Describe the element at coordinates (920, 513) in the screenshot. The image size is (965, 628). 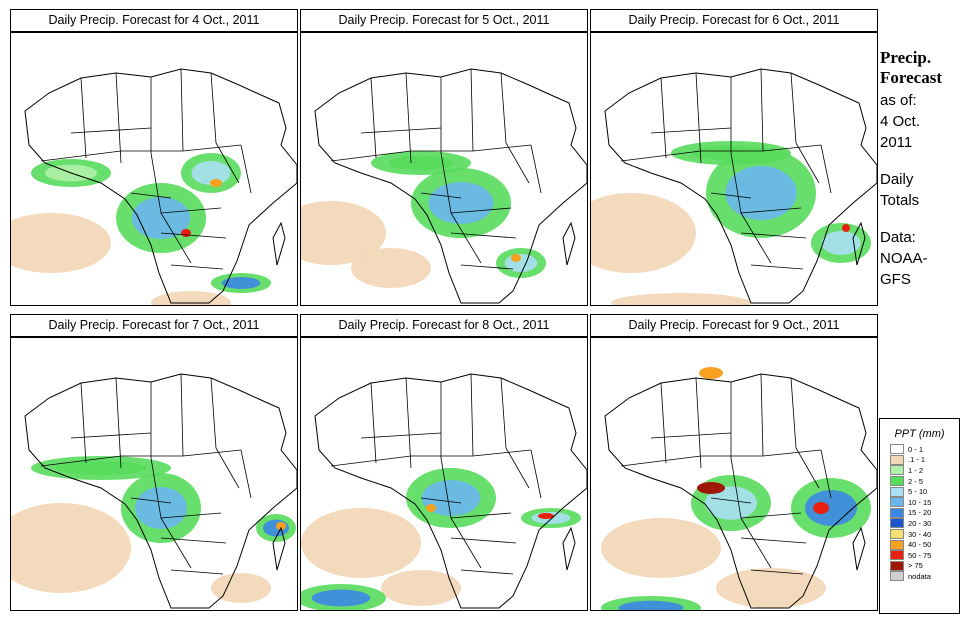
I see `legend-label: 15 - 20` at that location.